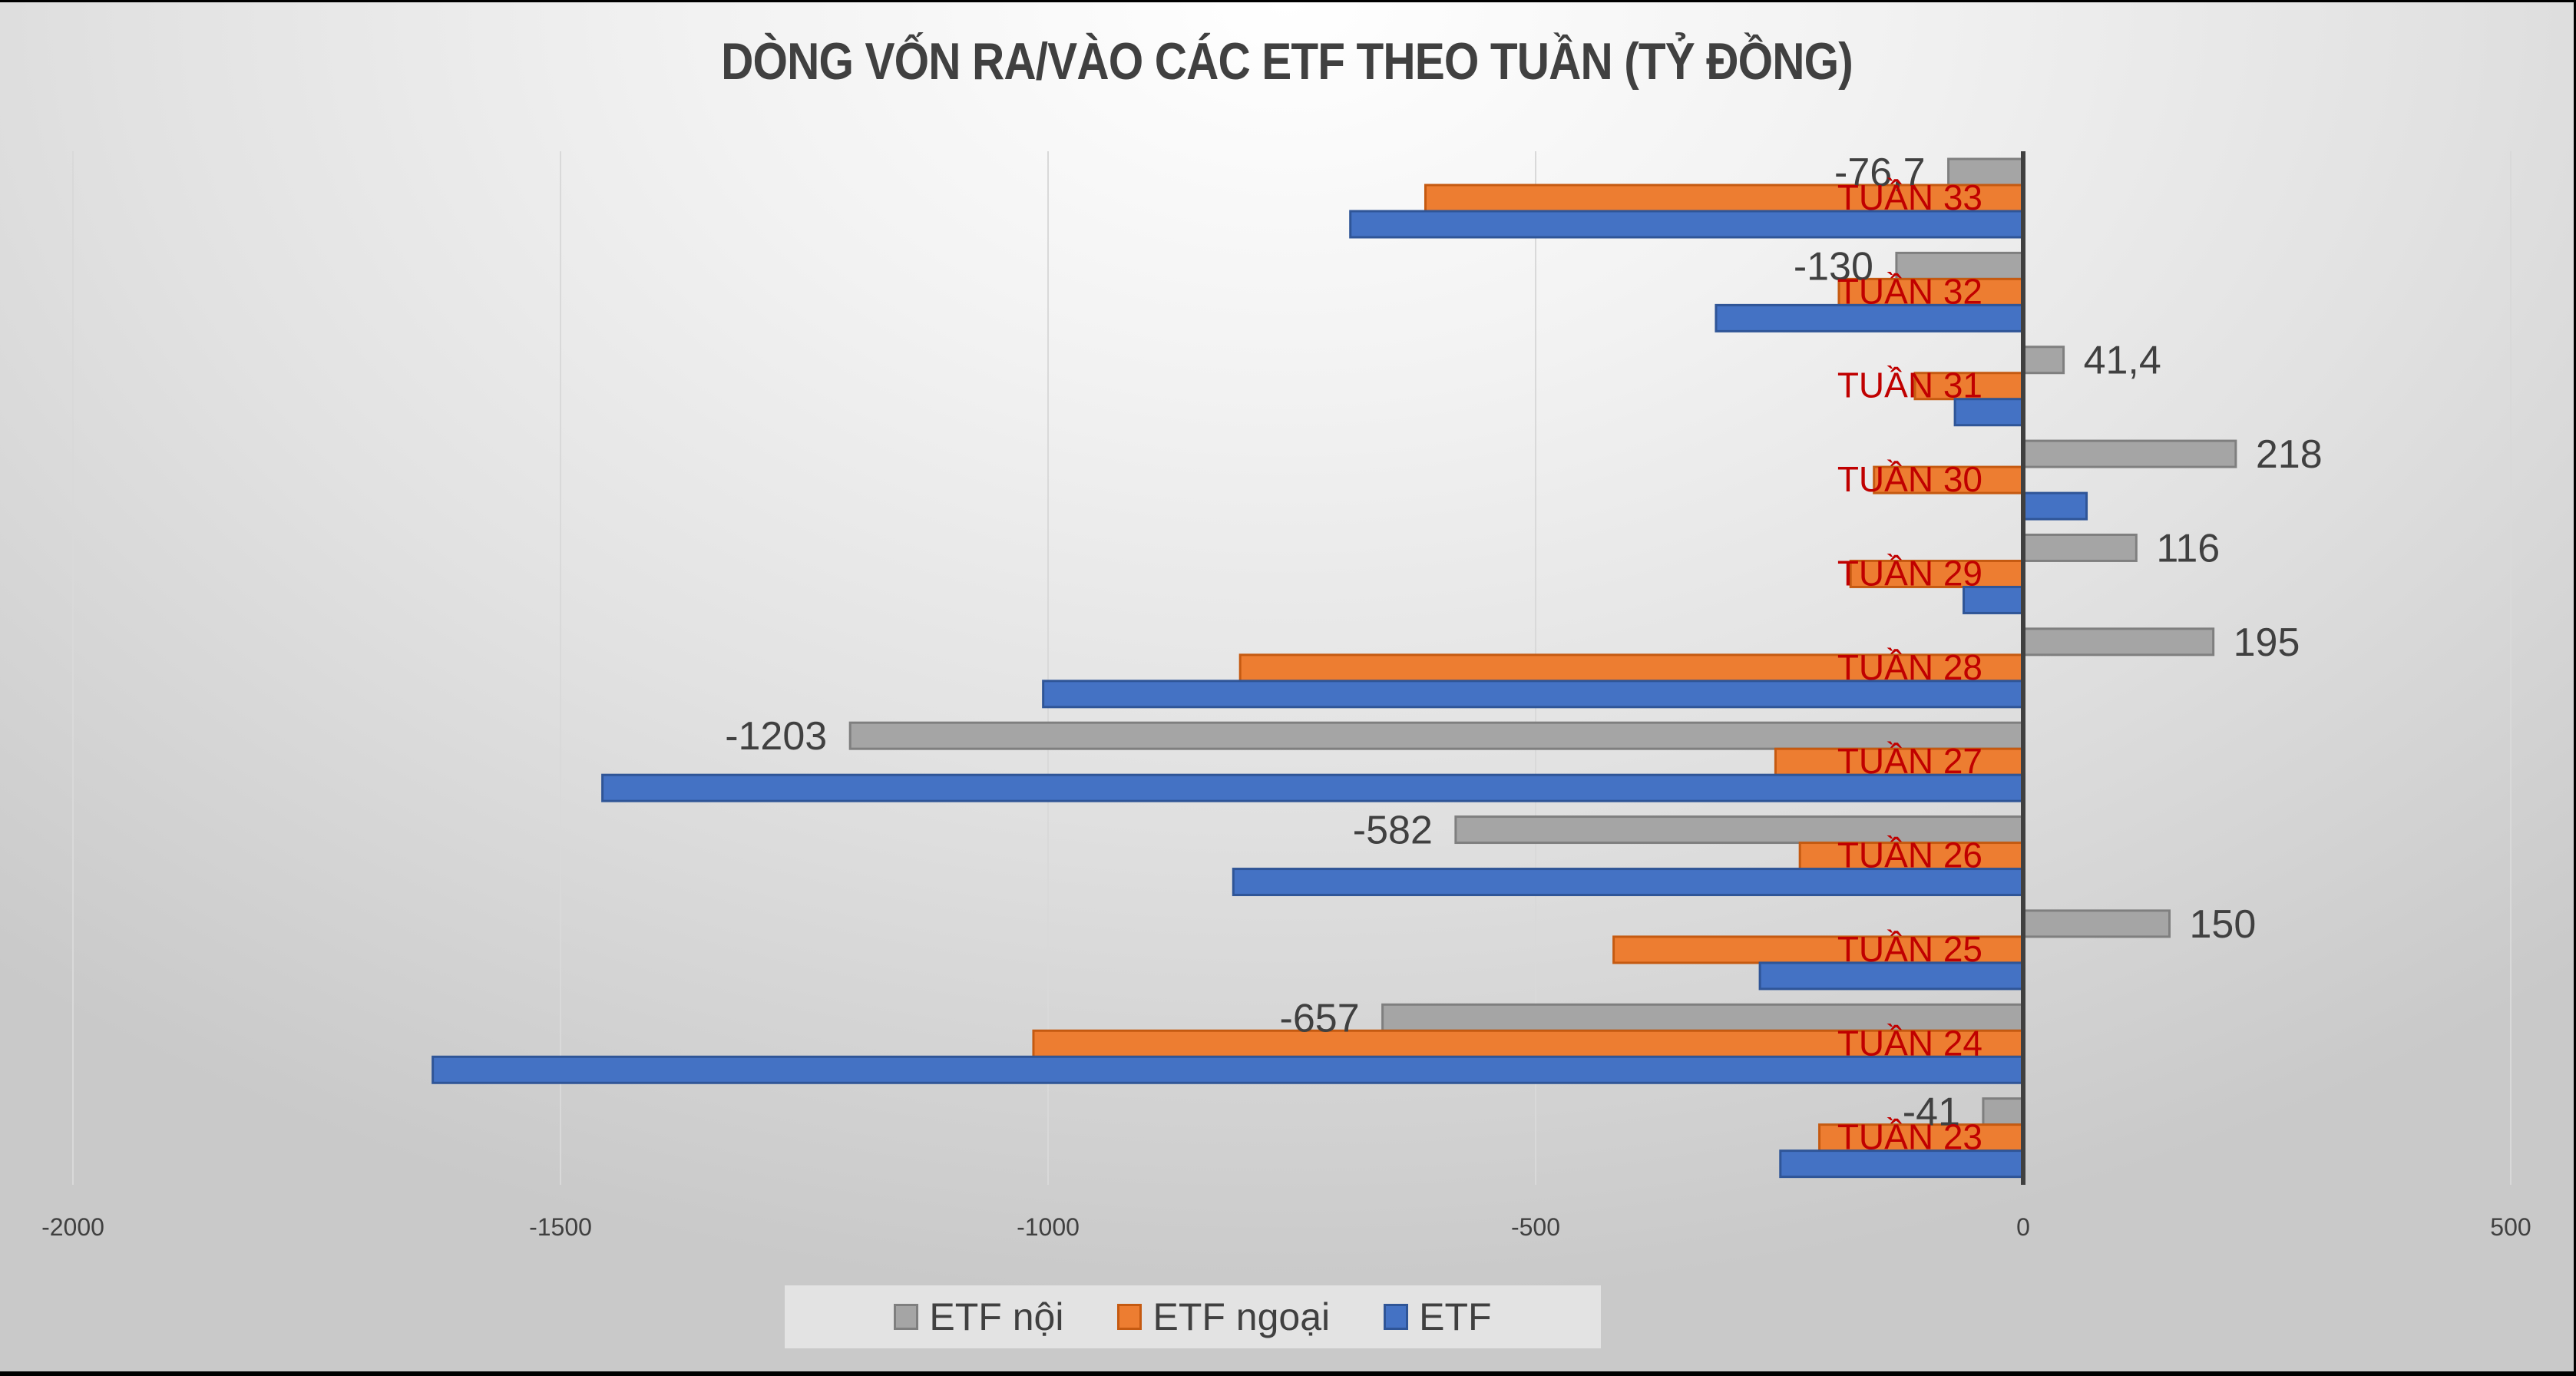 The width and height of the screenshot is (2576, 1376). I want to click on legend-swatch-etf-noi, so click(906, 1317).